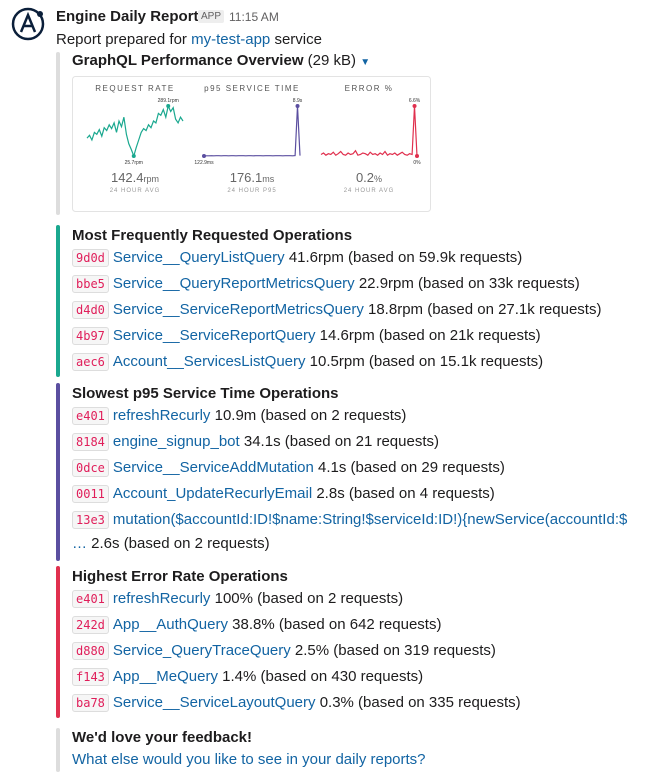 The image size is (655, 780). I want to click on attachment-title: GraphQL Performance Overview, so click(188, 60).